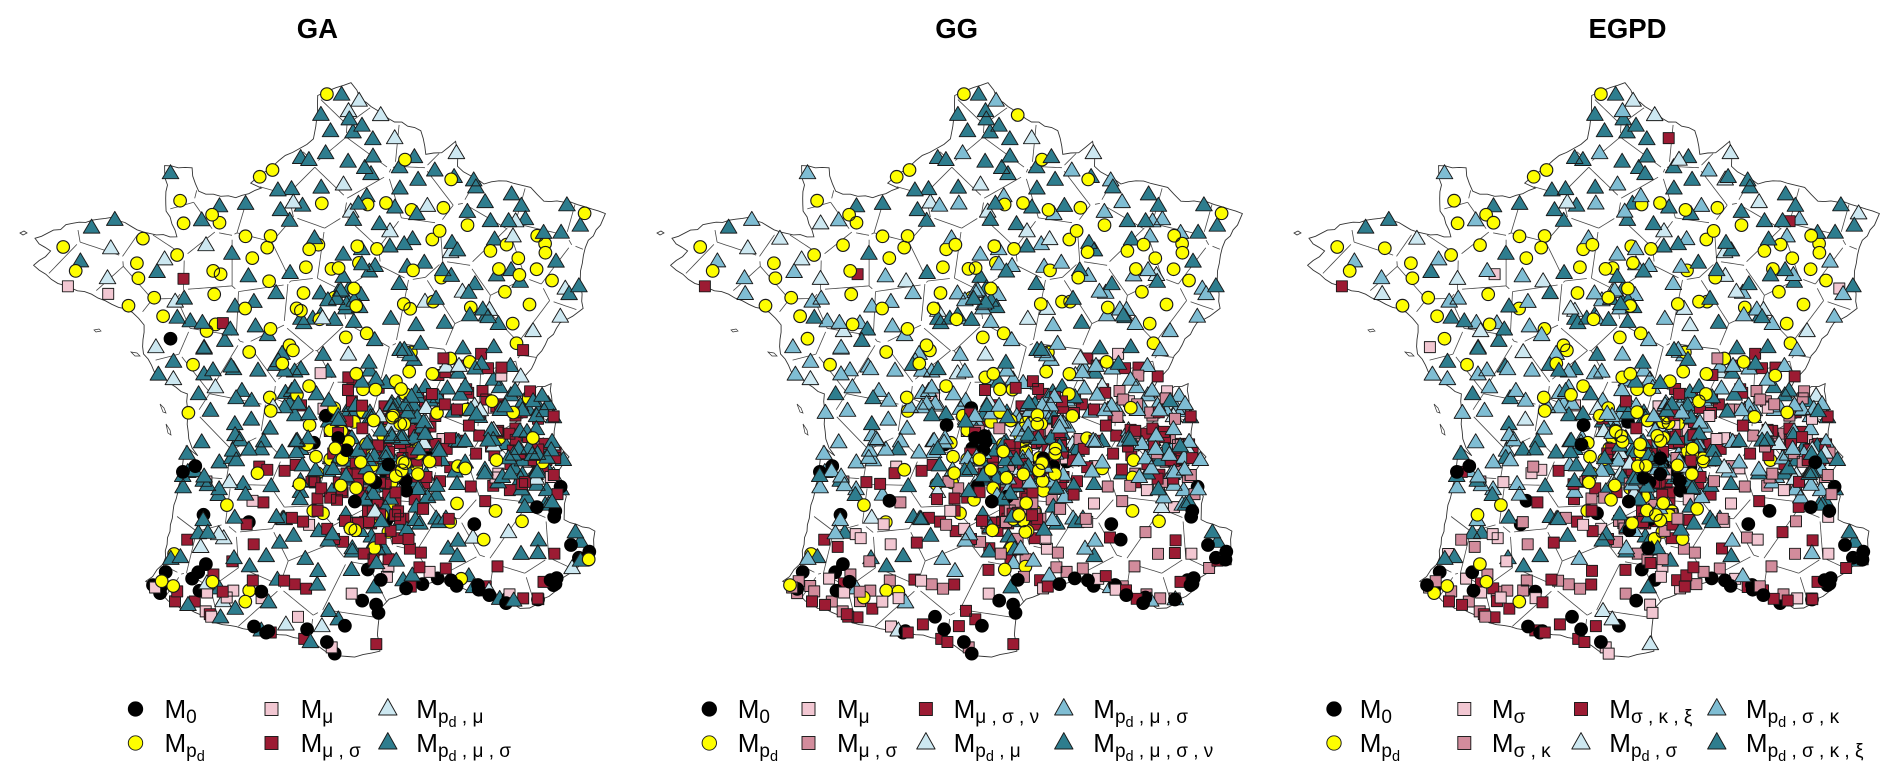 This screenshot has width=1892, height=781. Describe the element at coordinates (956, 28) in the screenshot. I see `svg-text: GG` at that location.